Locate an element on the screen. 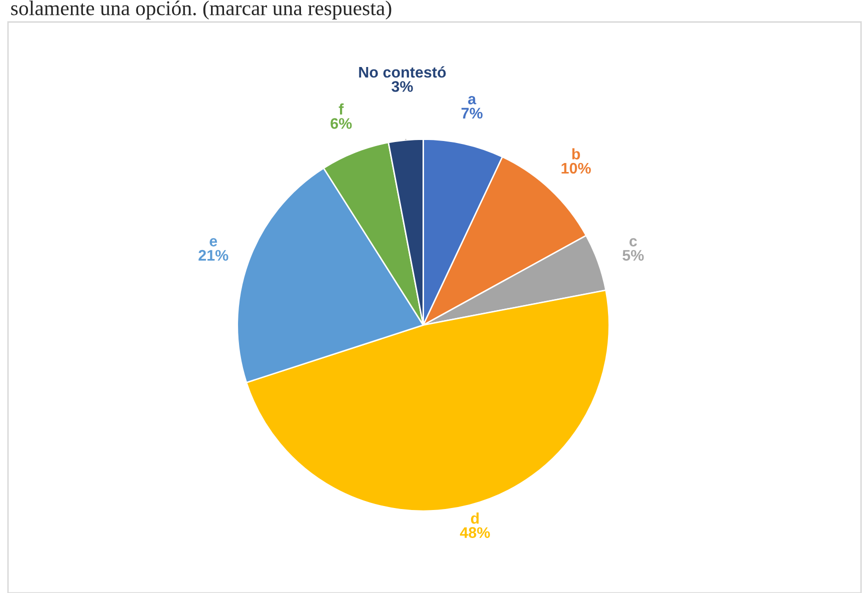 This screenshot has width=862, height=593. data-label: 3% is located at coordinates (402, 86).